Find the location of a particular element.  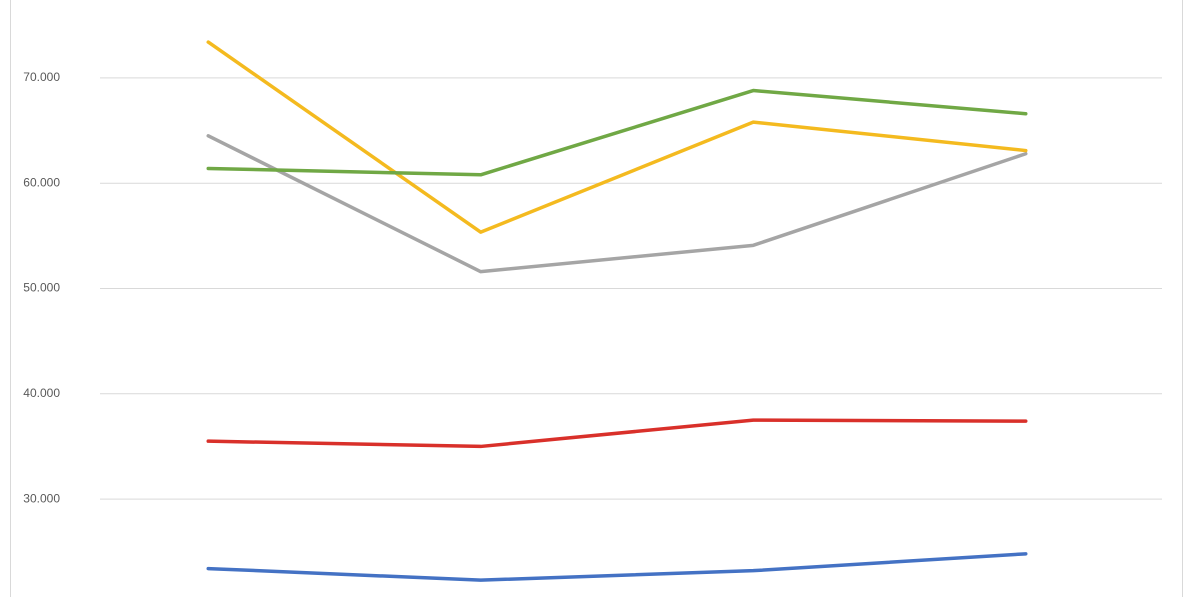

y-tick-label: 40.000 is located at coordinates (41, 393).